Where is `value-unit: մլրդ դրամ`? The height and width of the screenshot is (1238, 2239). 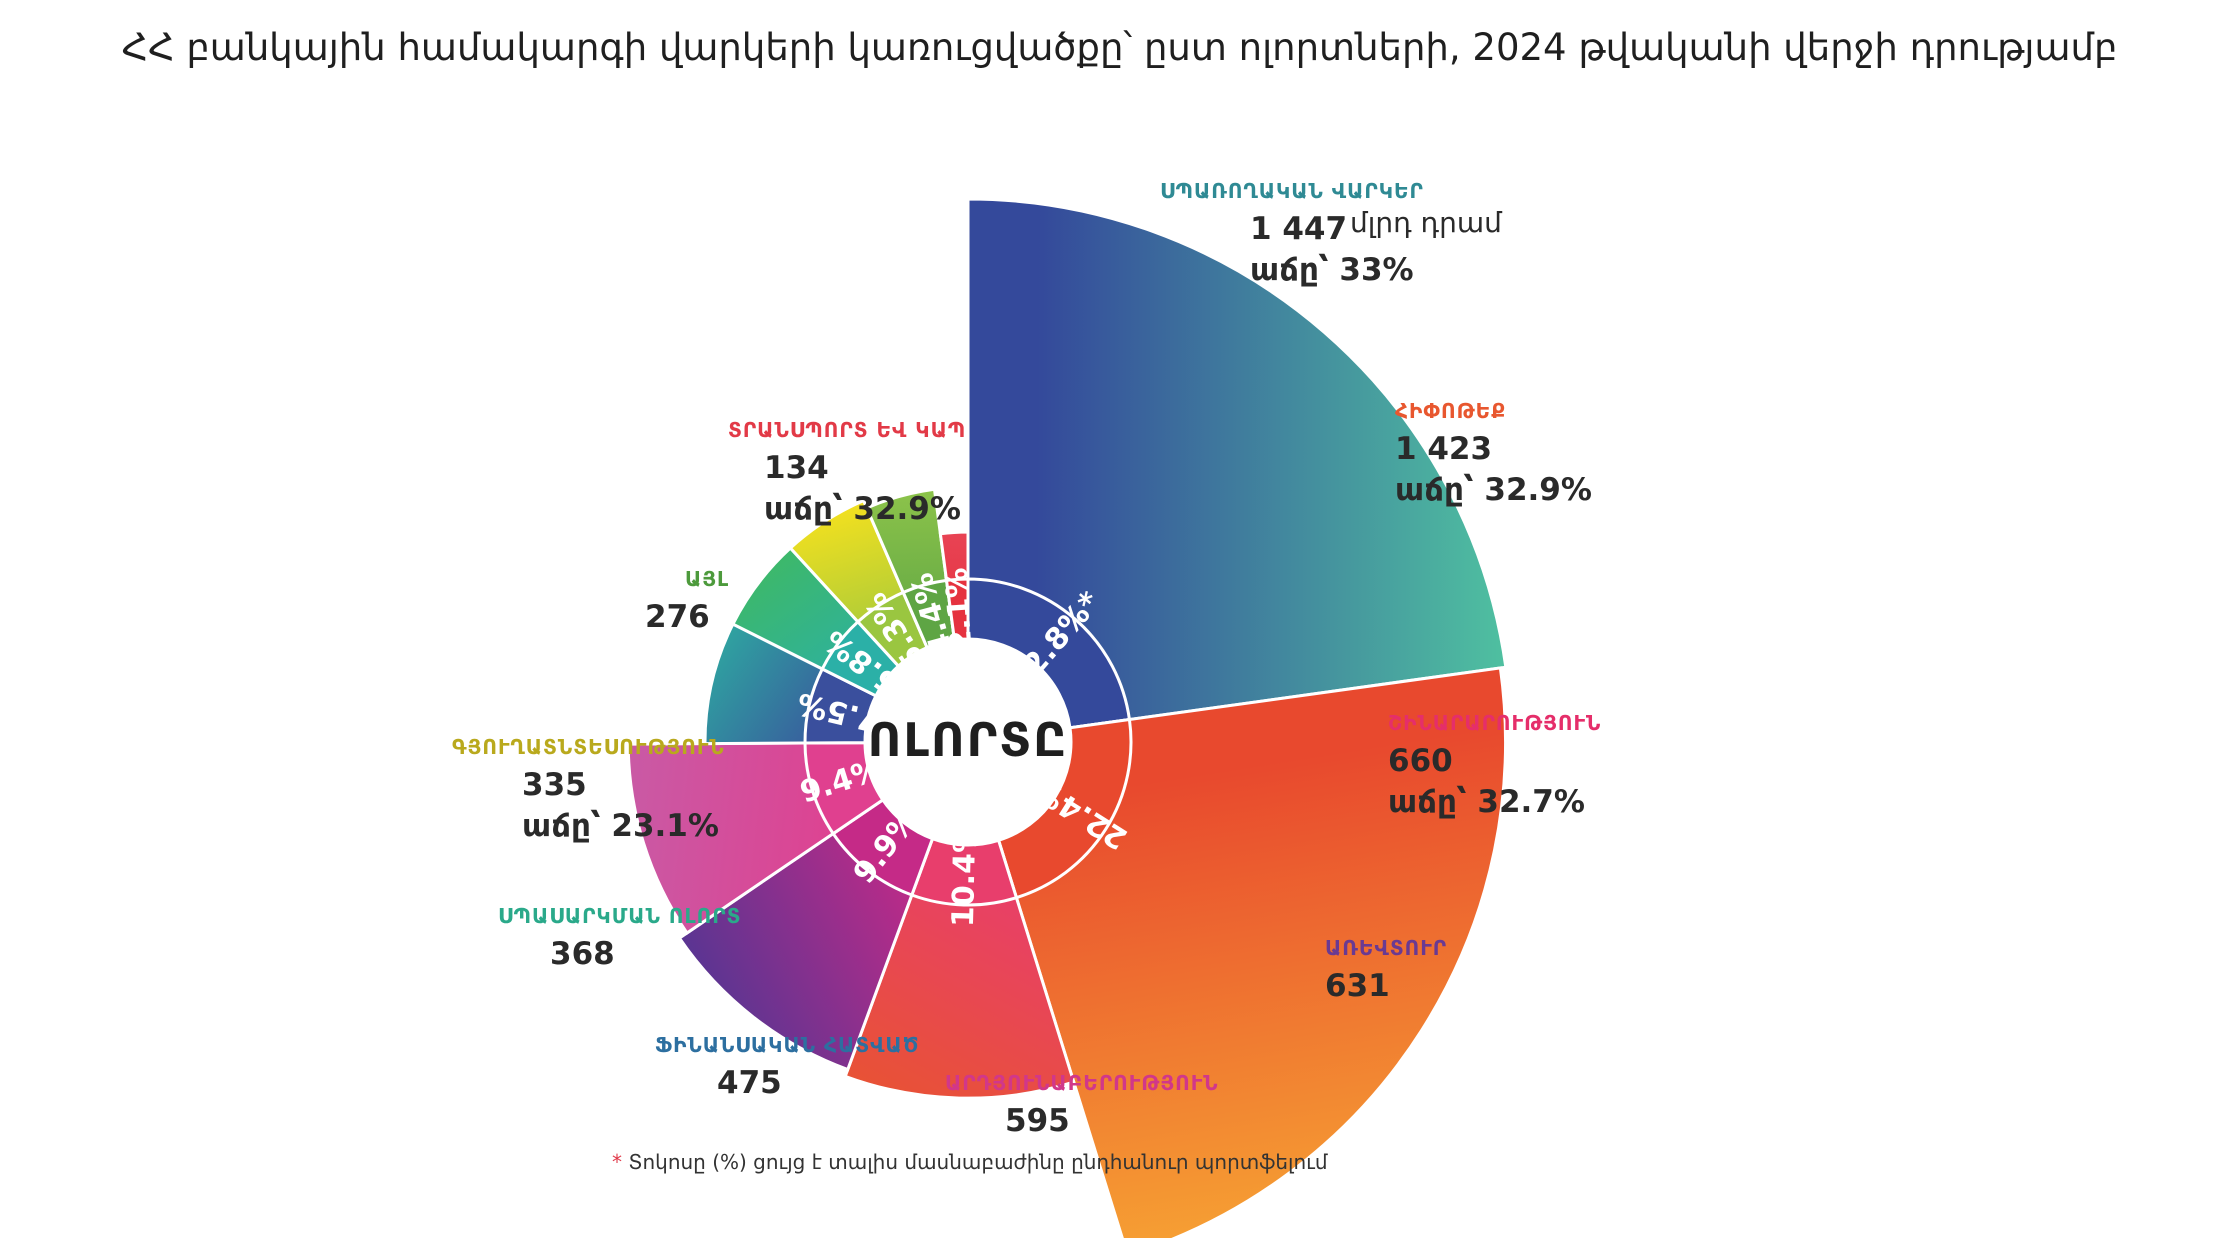
value-unit: մլրդ դրամ is located at coordinates (1426, 222).